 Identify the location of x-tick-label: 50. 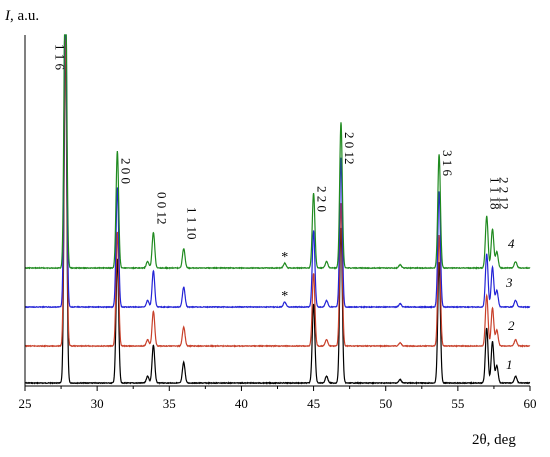
(385, 403).